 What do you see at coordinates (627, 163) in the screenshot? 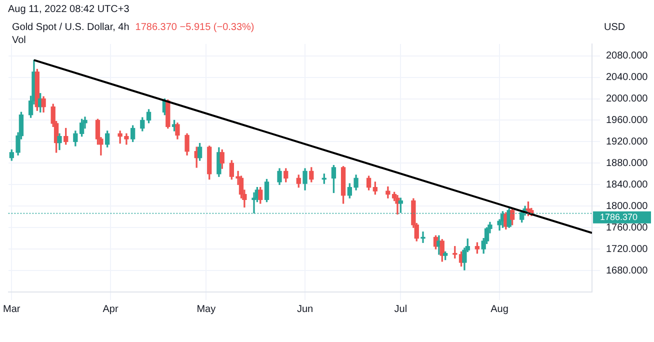
I see `y-tick-label: 1880.000` at bounding box center [627, 163].